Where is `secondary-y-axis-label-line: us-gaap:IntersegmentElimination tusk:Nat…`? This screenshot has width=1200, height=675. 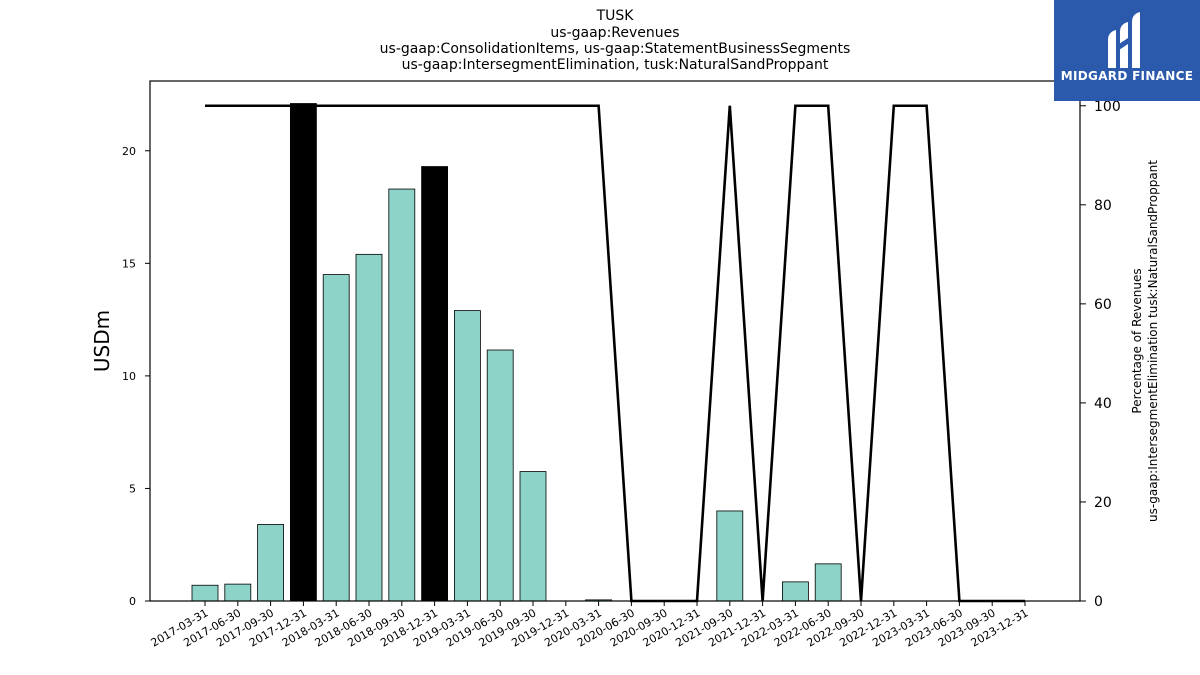
secondary-y-axis-label-line: us-gaap:IntersegmentElimination tusk:Nat… is located at coordinates (1153, 341).